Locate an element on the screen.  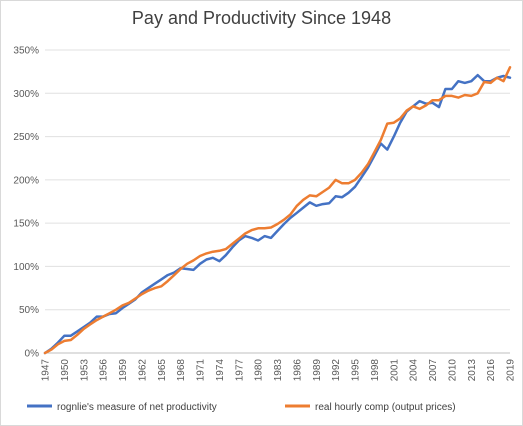
x-tick-label: 1983 is located at coordinates (278, 370).